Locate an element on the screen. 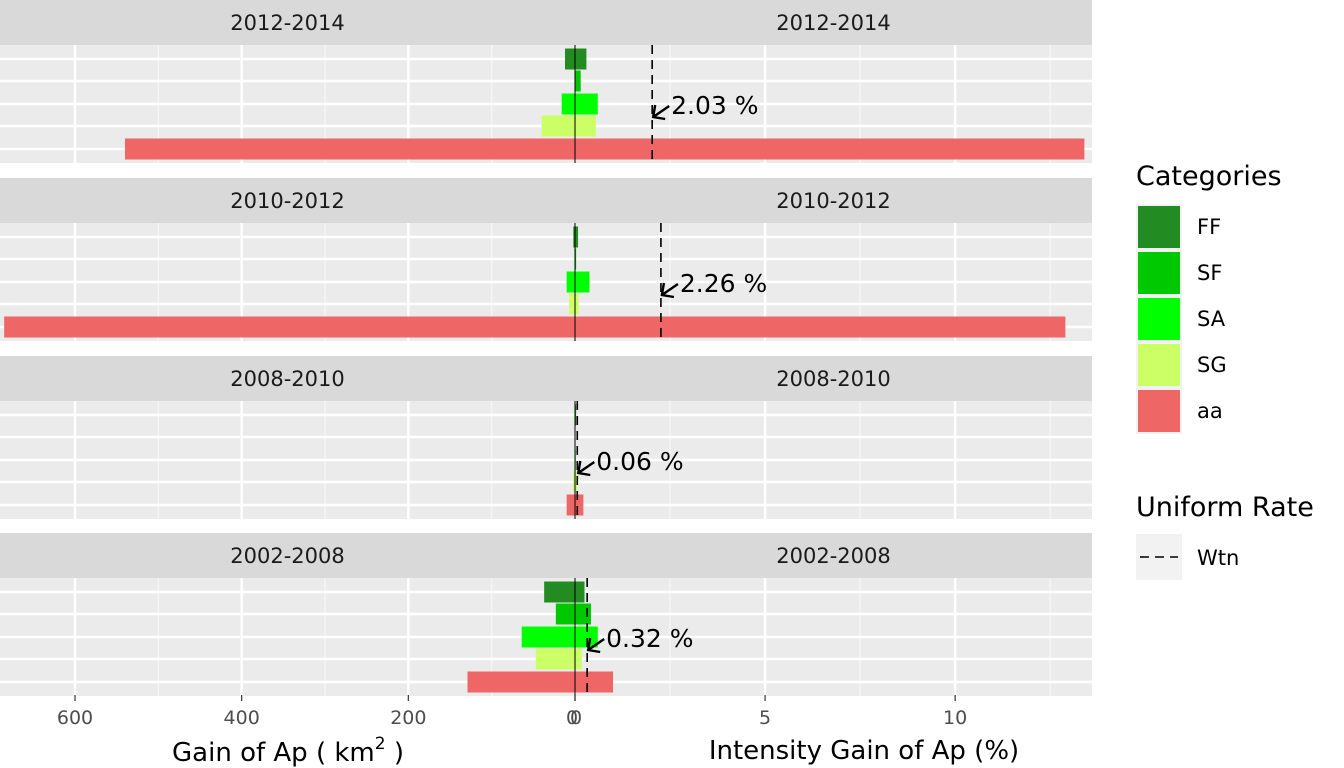 This screenshot has height=768, width=1344. strip-label-left: 2010-2012 is located at coordinates (287, 201).